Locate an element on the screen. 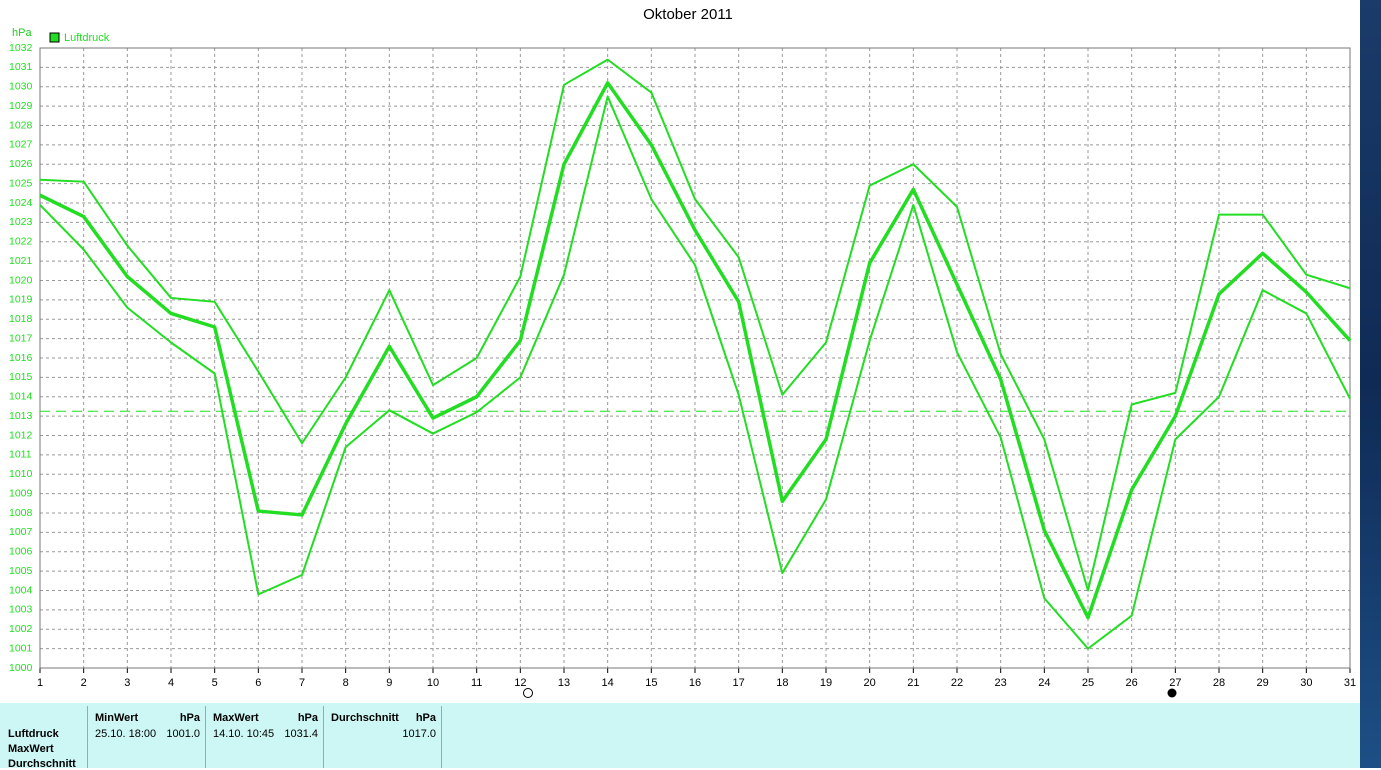  value: 1017.0 is located at coordinates (419, 734).